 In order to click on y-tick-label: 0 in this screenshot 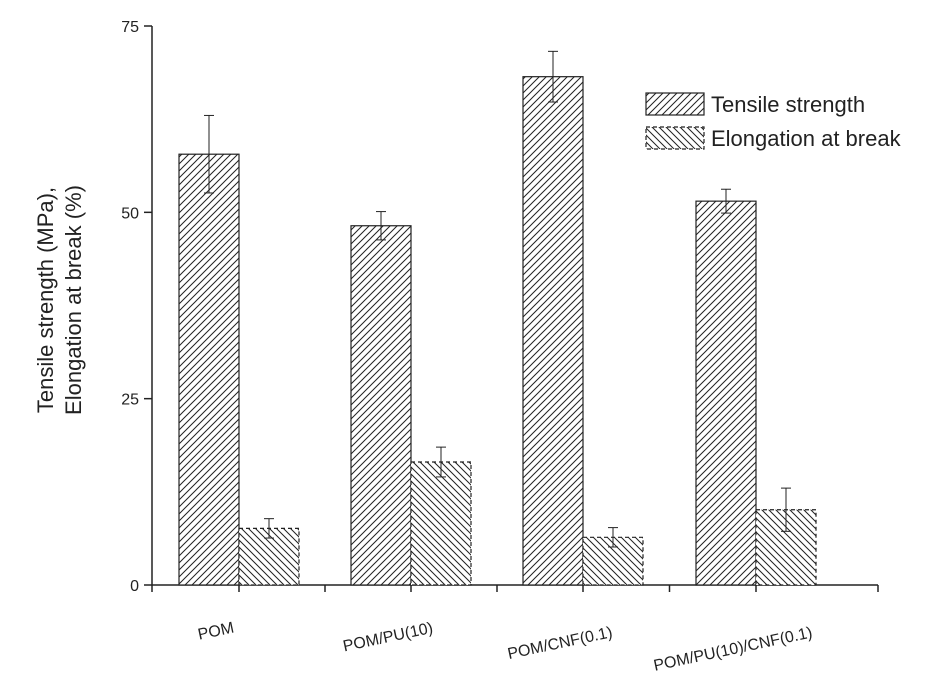, I will do `click(134, 586)`.